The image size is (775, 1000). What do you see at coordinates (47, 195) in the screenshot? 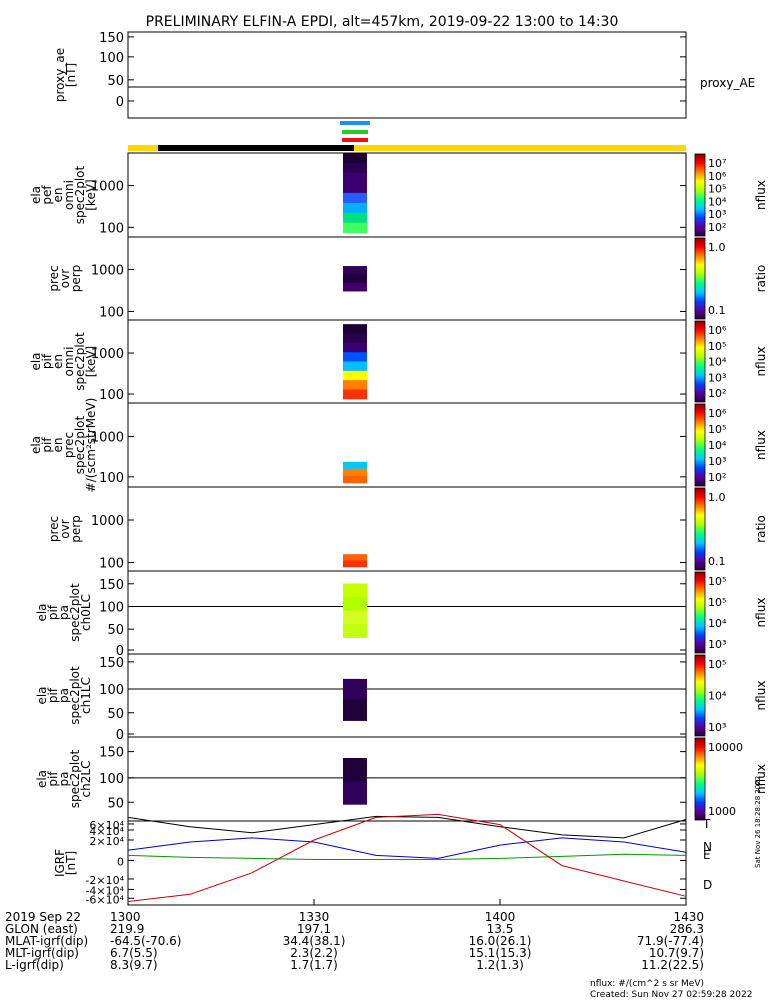
I see `y-axis-label: pef` at bounding box center [47, 195].